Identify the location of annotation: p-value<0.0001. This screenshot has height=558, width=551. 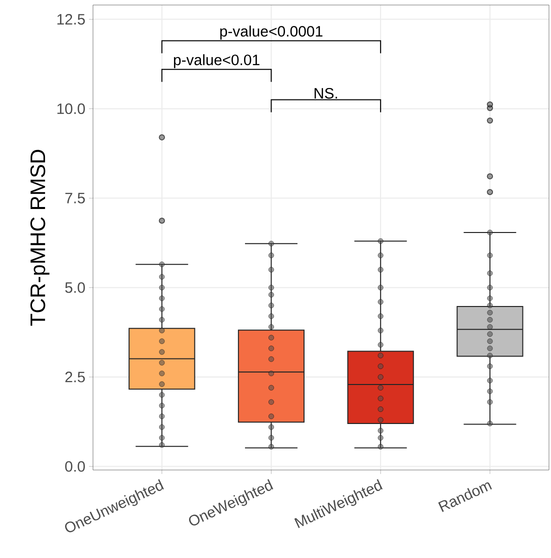
(271, 33).